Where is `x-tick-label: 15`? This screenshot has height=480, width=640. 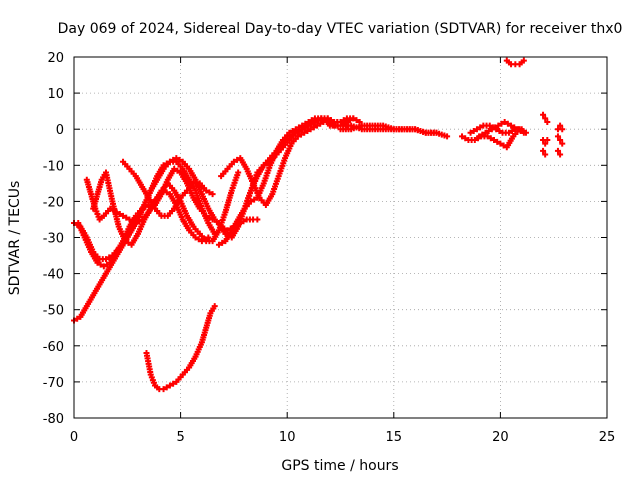 x-tick-label: 15 is located at coordinates (394, 437).